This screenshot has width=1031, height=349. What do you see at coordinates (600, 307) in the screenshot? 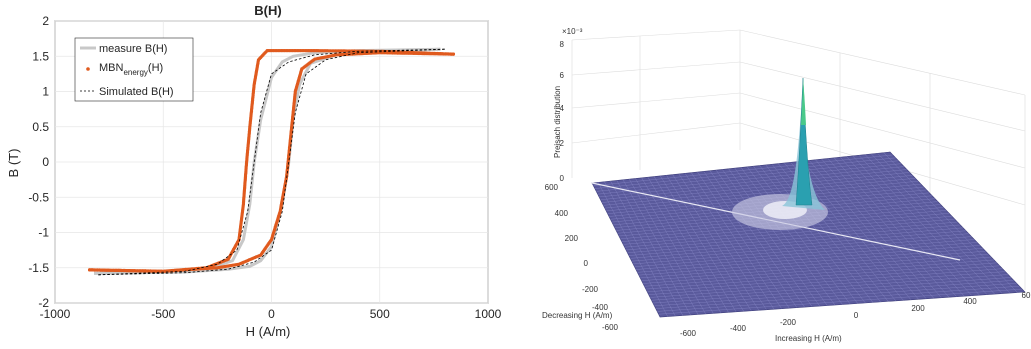
I see `y-tick-label: -400` at bounding box center [600, 307].